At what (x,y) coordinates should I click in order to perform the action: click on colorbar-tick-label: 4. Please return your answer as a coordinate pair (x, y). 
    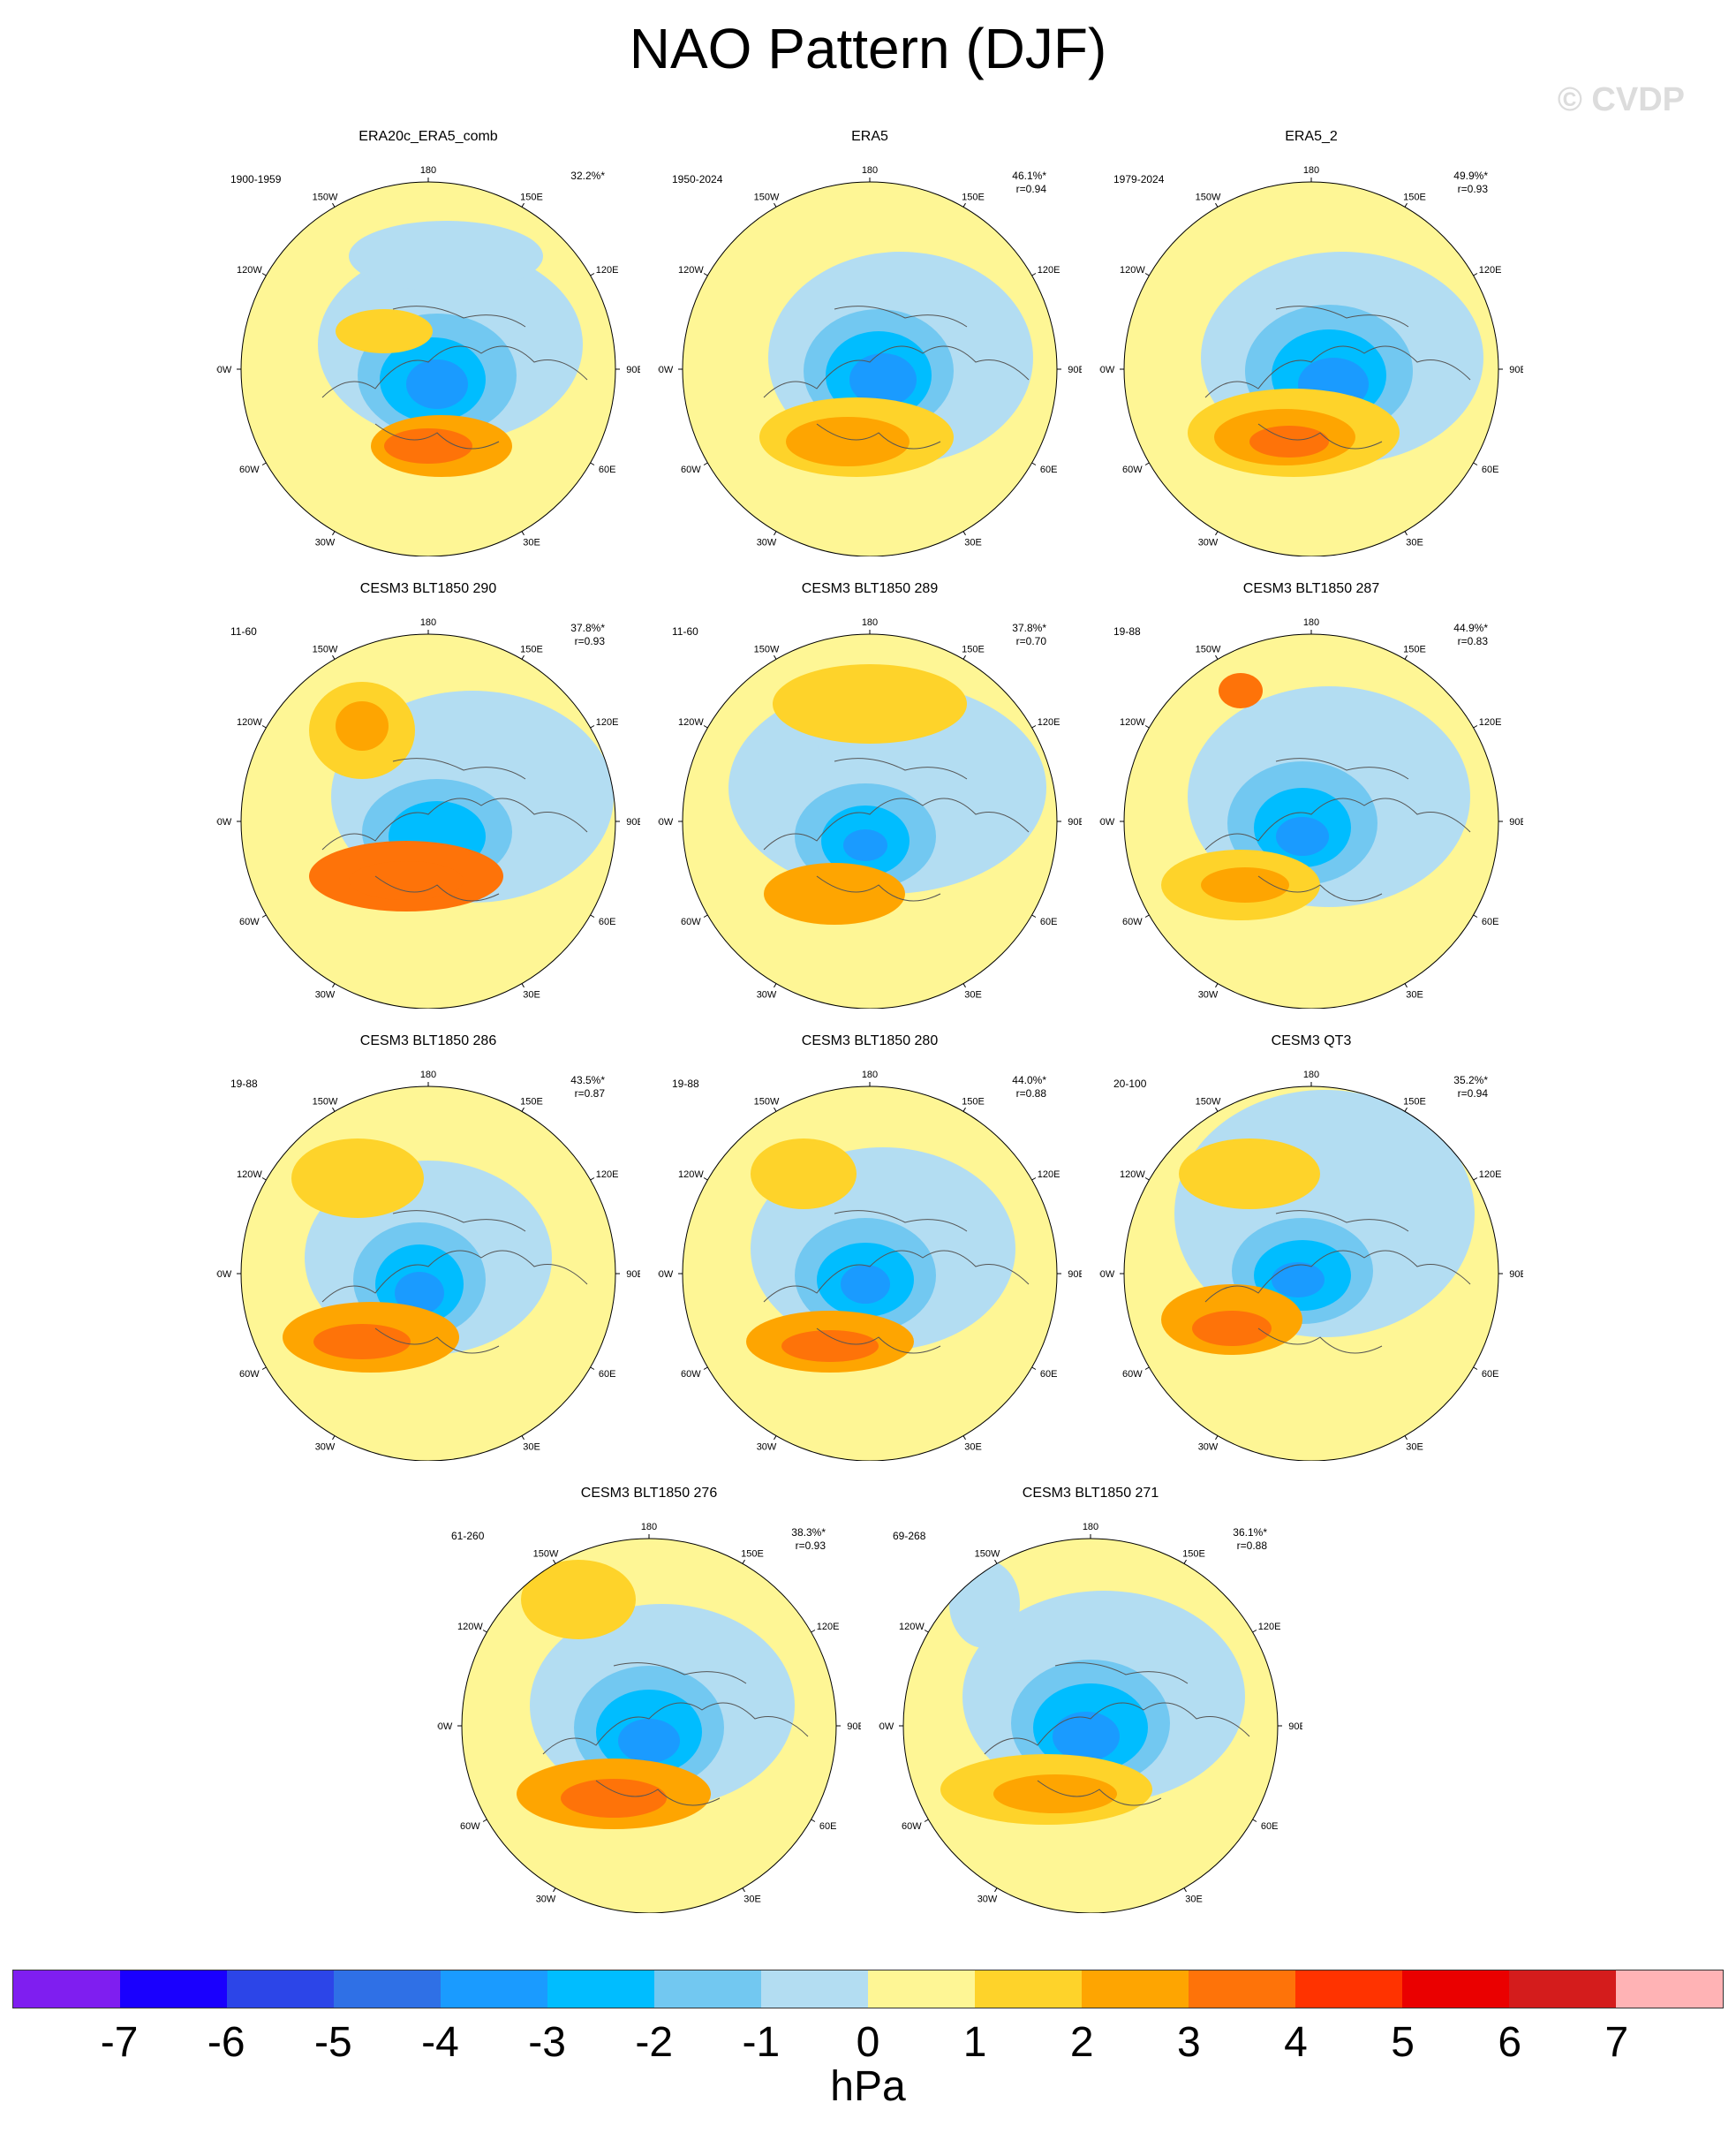
    Looking at the image, I should click on (1296, 2042).